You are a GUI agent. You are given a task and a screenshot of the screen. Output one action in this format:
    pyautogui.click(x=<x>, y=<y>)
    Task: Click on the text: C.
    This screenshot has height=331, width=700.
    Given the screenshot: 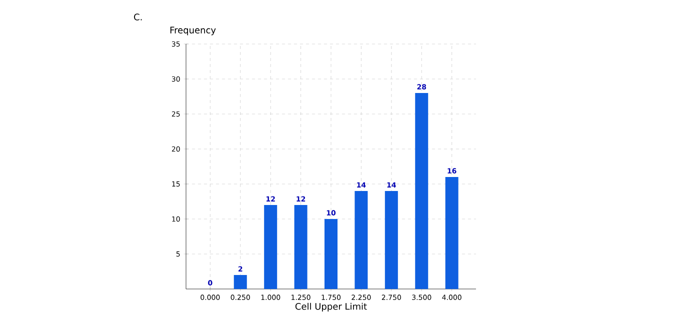 What is the action you would take?
    pyautogui.click(x=138, y=17)
    